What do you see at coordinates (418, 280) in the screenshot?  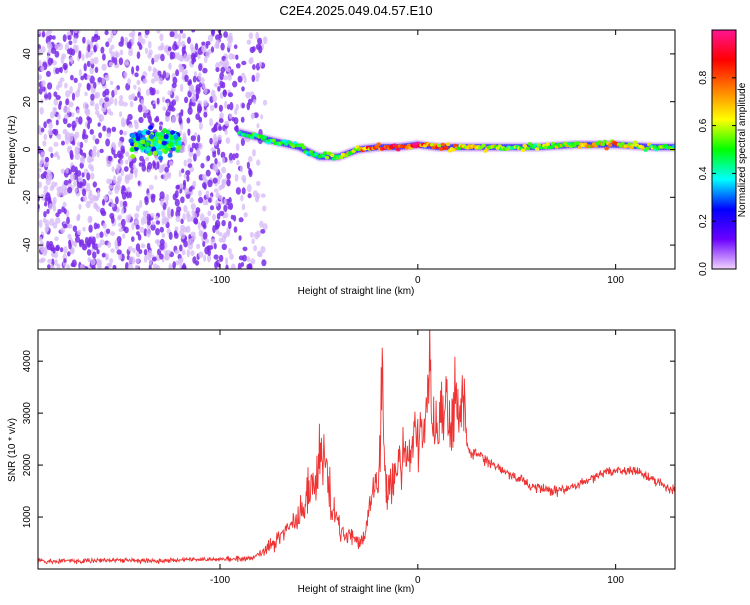 I see `x-tick-label: 0` at bounding box center [418, 280].